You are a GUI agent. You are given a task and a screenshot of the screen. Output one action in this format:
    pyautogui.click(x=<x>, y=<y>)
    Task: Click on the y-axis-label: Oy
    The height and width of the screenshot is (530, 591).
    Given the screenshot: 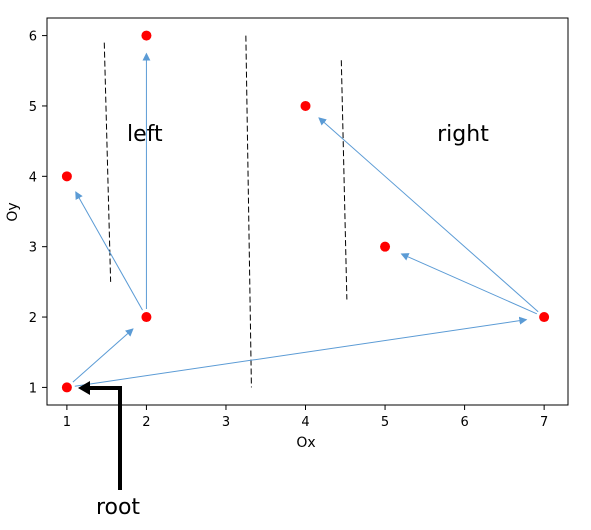 What is the action you would take?
    pyautogui.click(x=13, y=211)
    